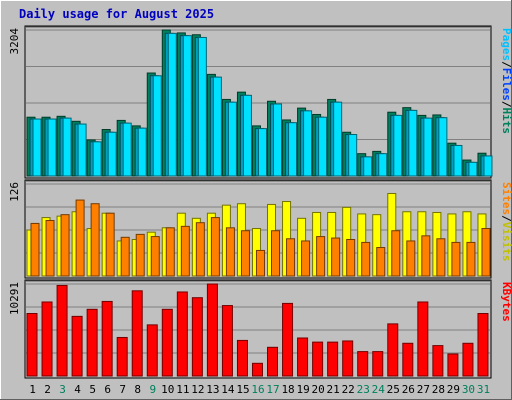 This screenshot has height=400, width=512. I want to click on x-tick-label-26: 26, so click(408, 389).